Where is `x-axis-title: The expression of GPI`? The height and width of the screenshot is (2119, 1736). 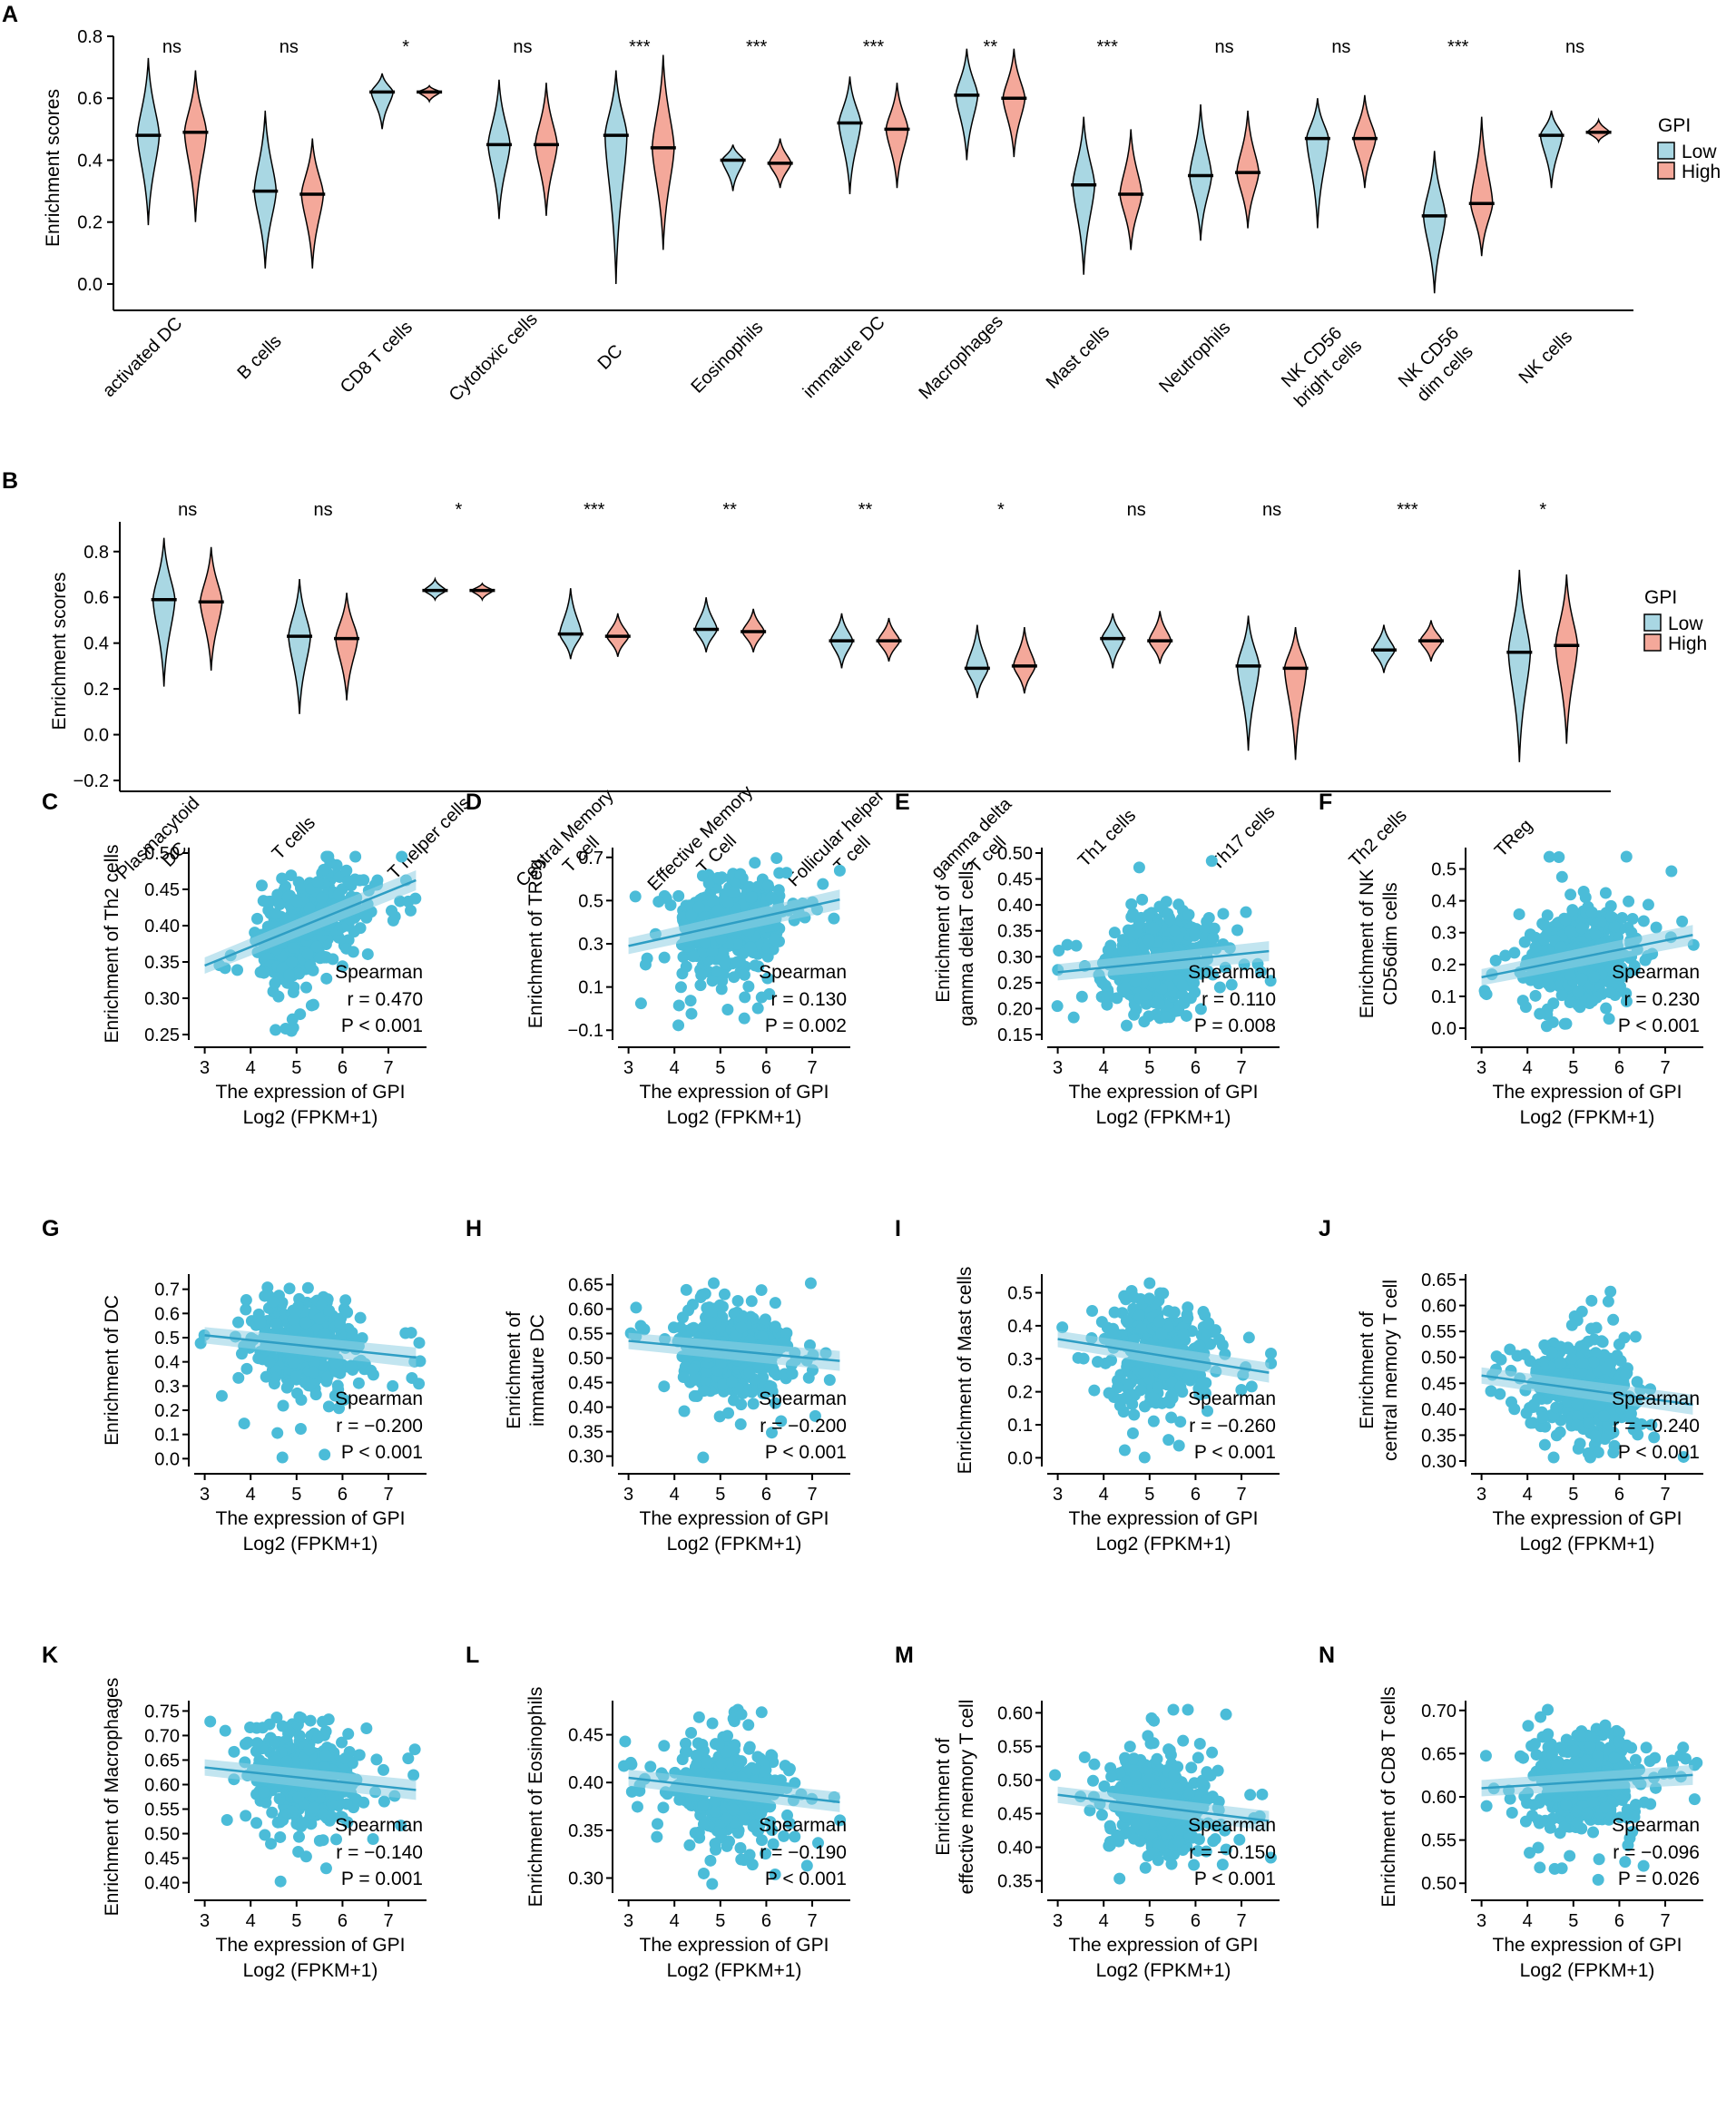 x-axis-title: The expression of GPI is located at coordinates (311, 1945).